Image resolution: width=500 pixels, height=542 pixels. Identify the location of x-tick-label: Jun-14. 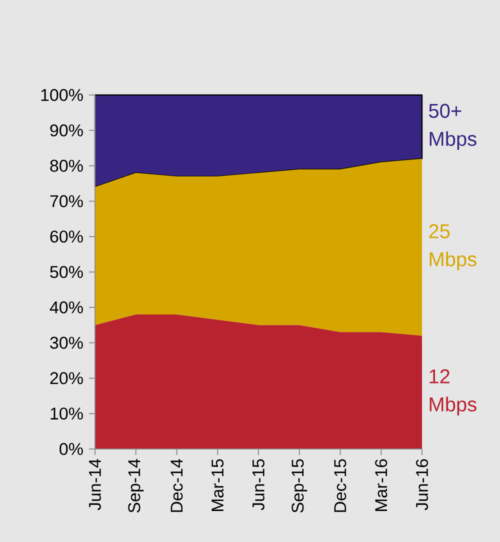
(95, 484).